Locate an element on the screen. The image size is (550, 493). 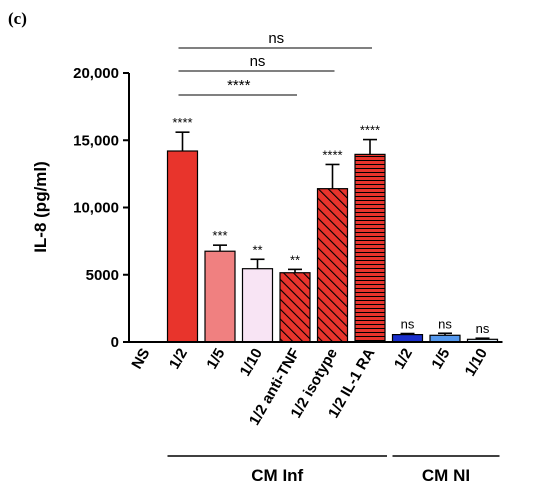
group-label: CM Inf is located at coordinates (277, 475).